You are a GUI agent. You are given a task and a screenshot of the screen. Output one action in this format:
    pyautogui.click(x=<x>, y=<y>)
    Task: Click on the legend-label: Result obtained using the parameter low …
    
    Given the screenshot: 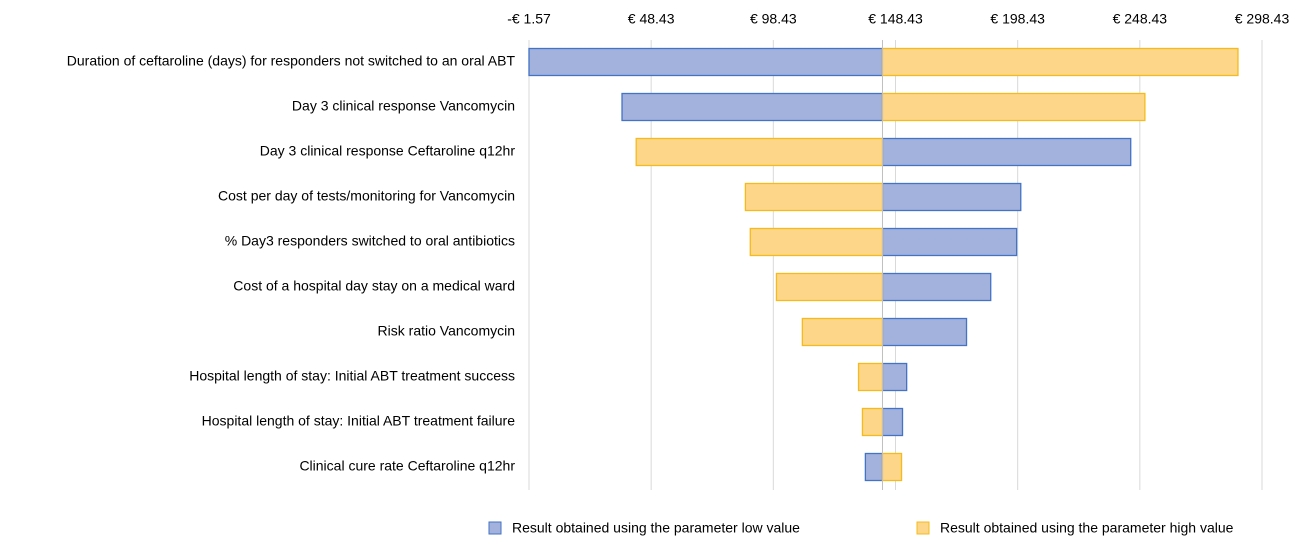 What is the action you would take?
    pyautogui.click(x=656, y=528)
    